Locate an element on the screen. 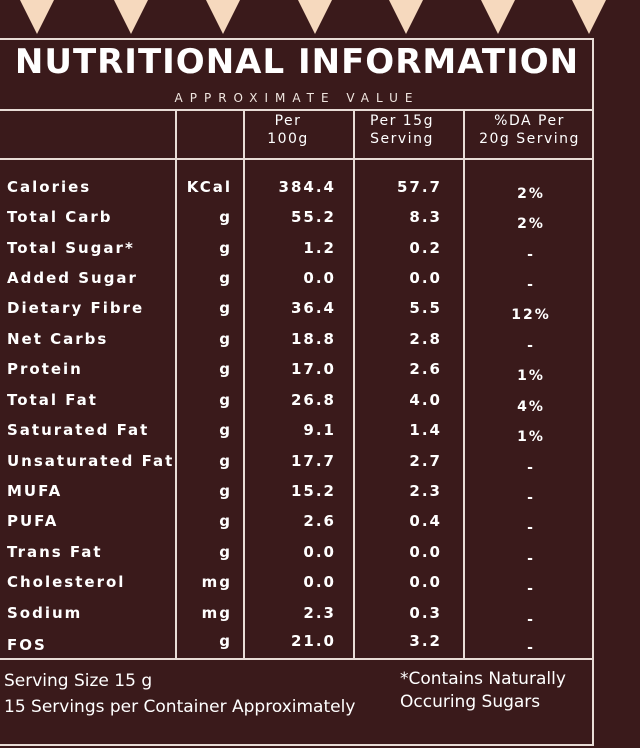 The image size is (640, 748). value-per-100g: 9.1 is located at coordinates (319, 430).